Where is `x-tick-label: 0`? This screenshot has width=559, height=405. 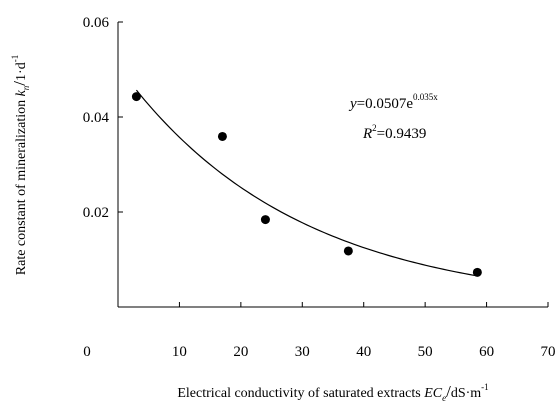 x-tick-label: 0 is located at coordinates (87, 352).